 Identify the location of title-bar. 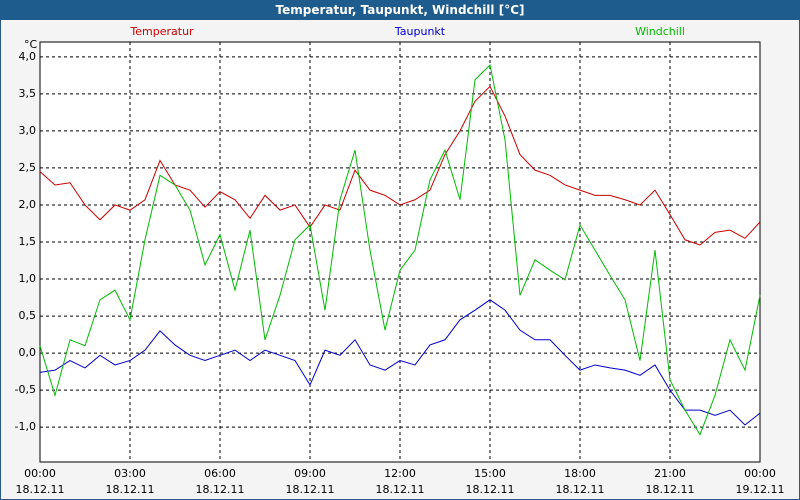
(400, 10).